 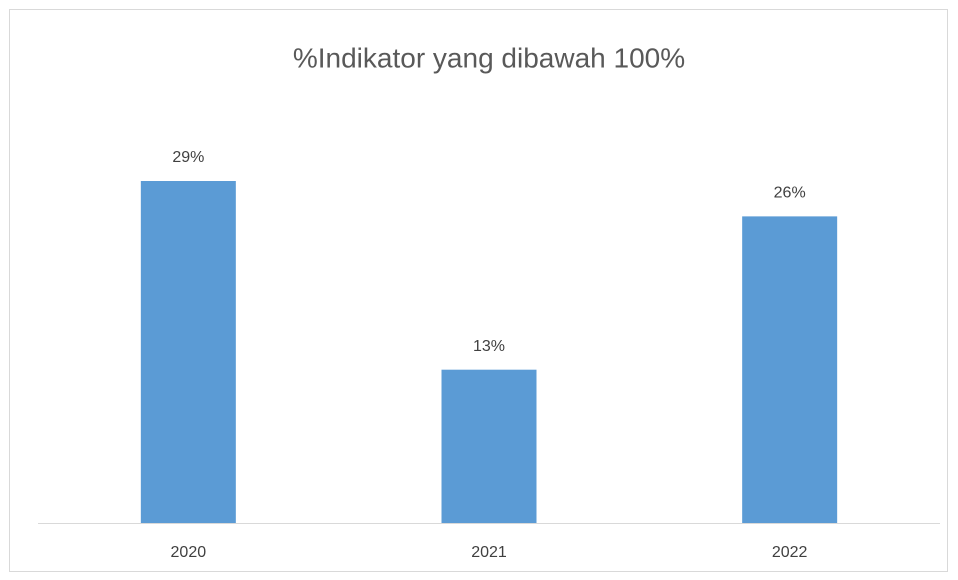 What do you see at coordinates (790, 552) in the screenshot?
I see `x-tick-label: 2022` at bounding box center [790, 552].